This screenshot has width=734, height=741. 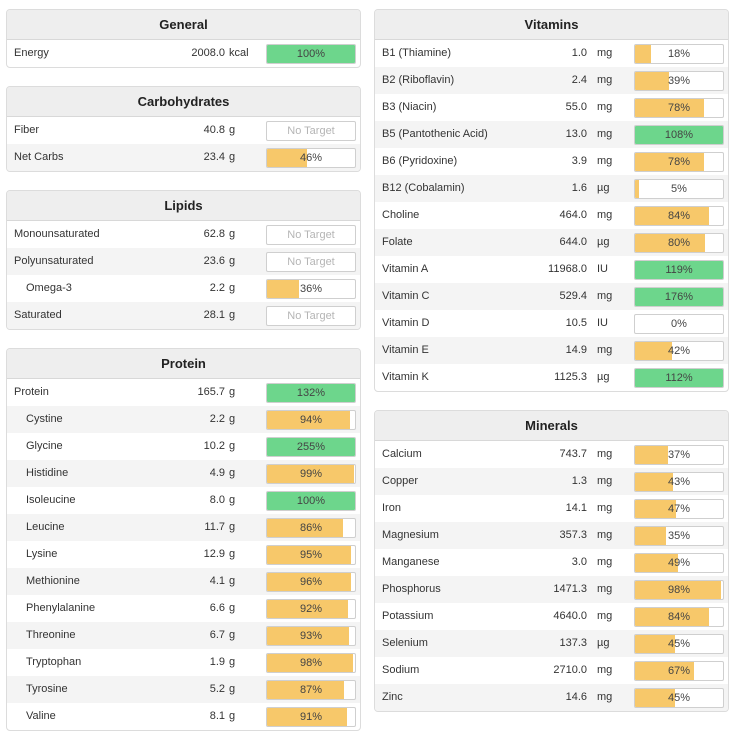 What do you see at coordinates (418, 80) in the screenshot?
I see `nutrient-name: B2 (Riboflavin)` at bounding box center [418, 80].